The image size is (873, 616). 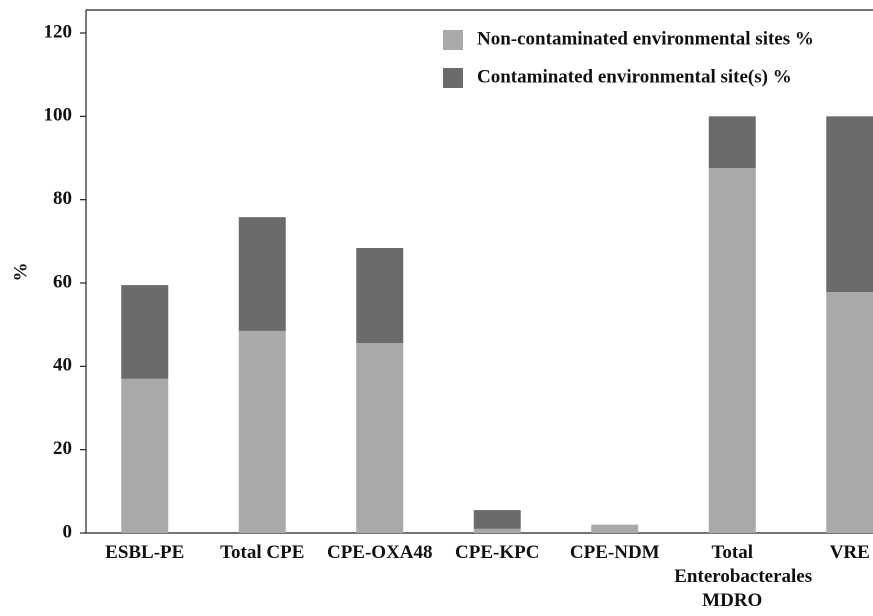 What do you see at coordinates (62, 281) in the screenshot?
I see `y-tick-label: 60` at bounding box center [62, 281].